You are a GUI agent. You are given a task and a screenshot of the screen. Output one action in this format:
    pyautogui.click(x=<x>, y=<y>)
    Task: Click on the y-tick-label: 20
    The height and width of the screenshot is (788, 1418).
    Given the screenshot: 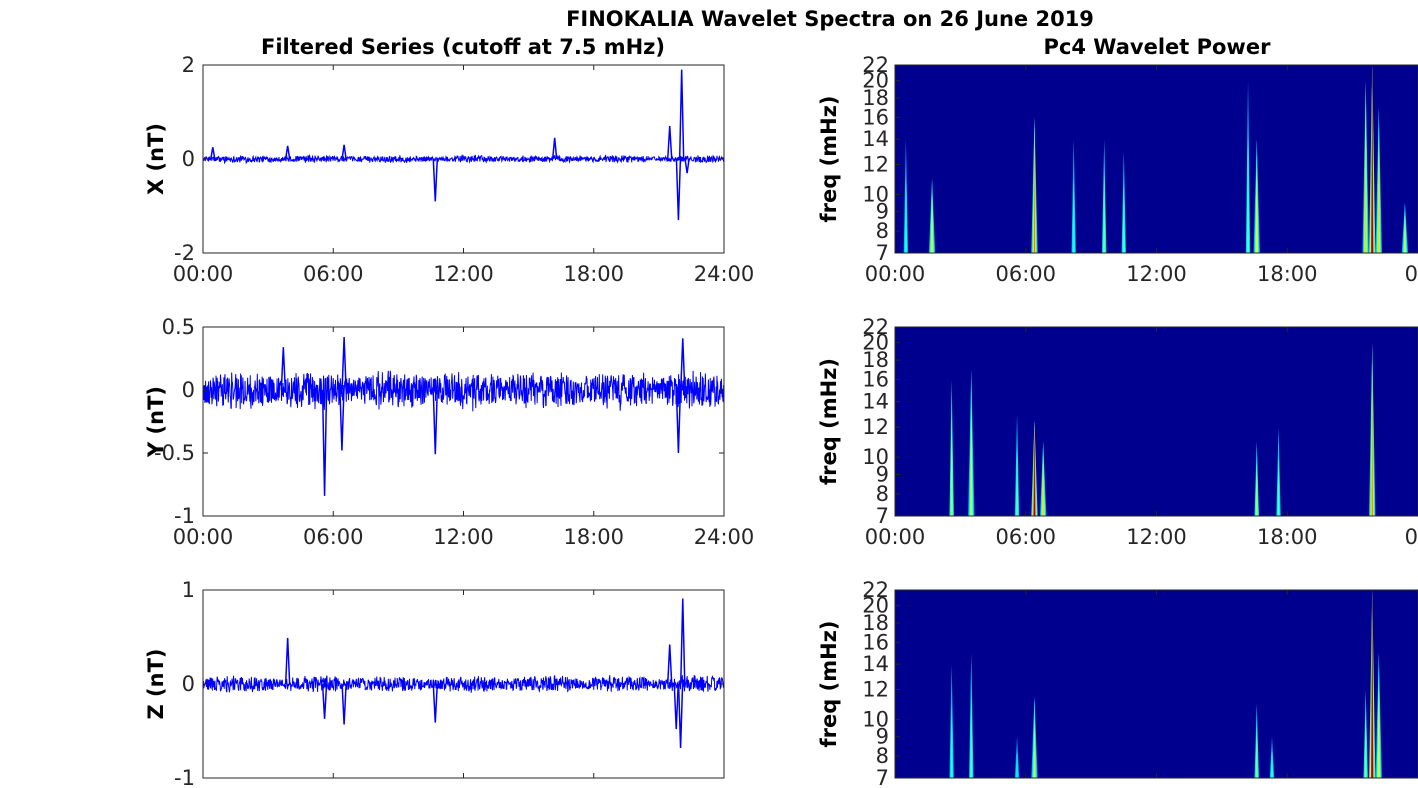 What is the action you would take?
    pyautogui.click(x=875, y=81)
    